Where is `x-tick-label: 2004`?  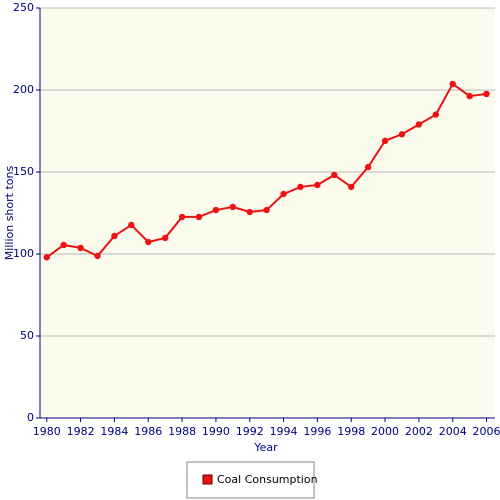 x-tick-label: 2004 is located at coordinates (453, 431).